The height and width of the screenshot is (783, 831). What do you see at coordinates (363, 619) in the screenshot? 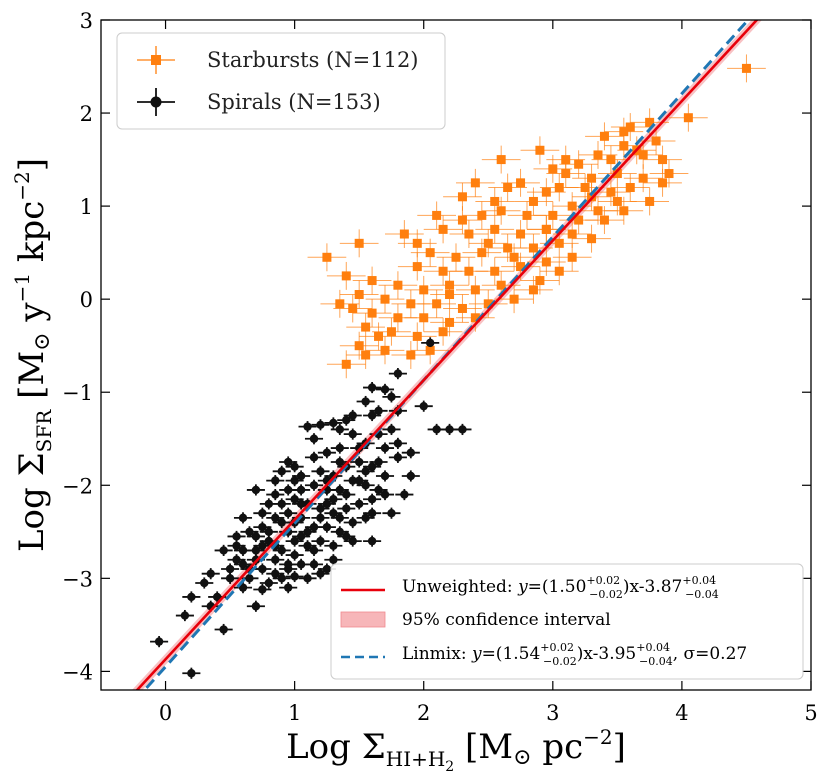
I see `legend-confidence-swatch` at bounding box center [363, 619].